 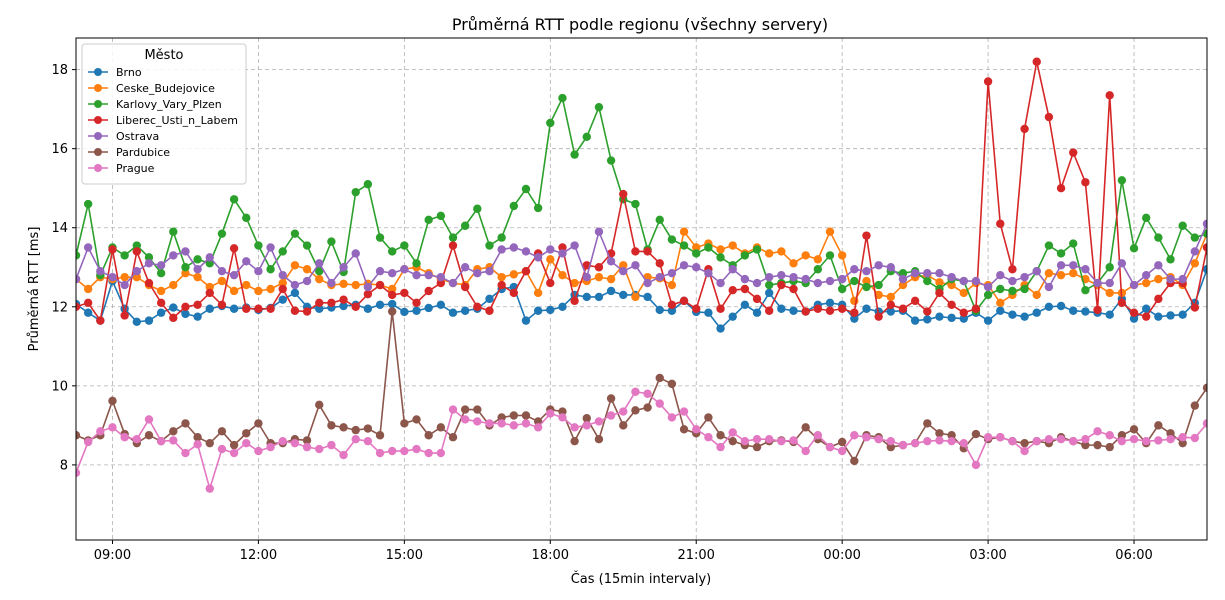 I want to click on legend-label: Pardubice, so click(x=143, y=152).